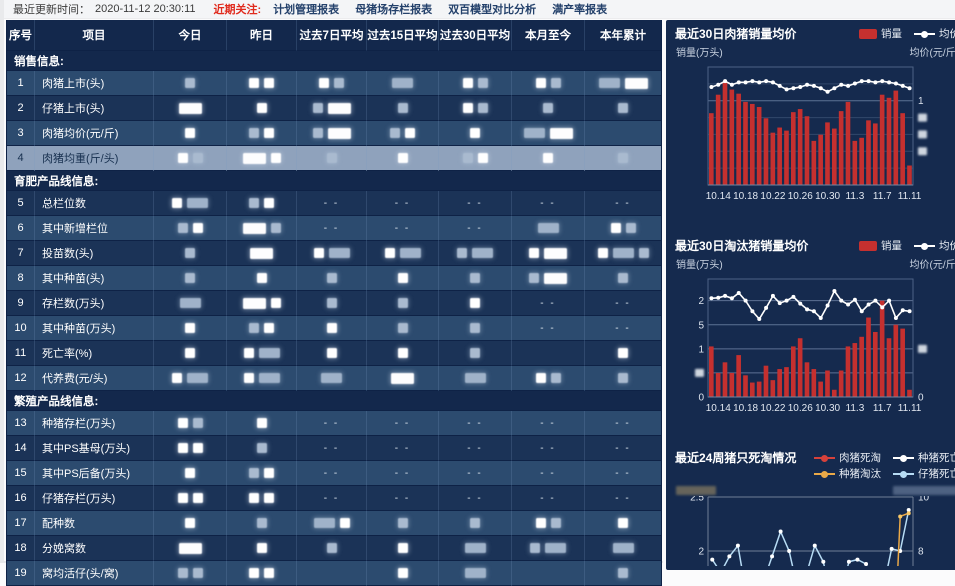 The height and width of the screenshot is (586, 955). What do you see at coordinates (262, 35) in the screenshot?
I see `column-header: 昨日` at bounding box center [262, 35].